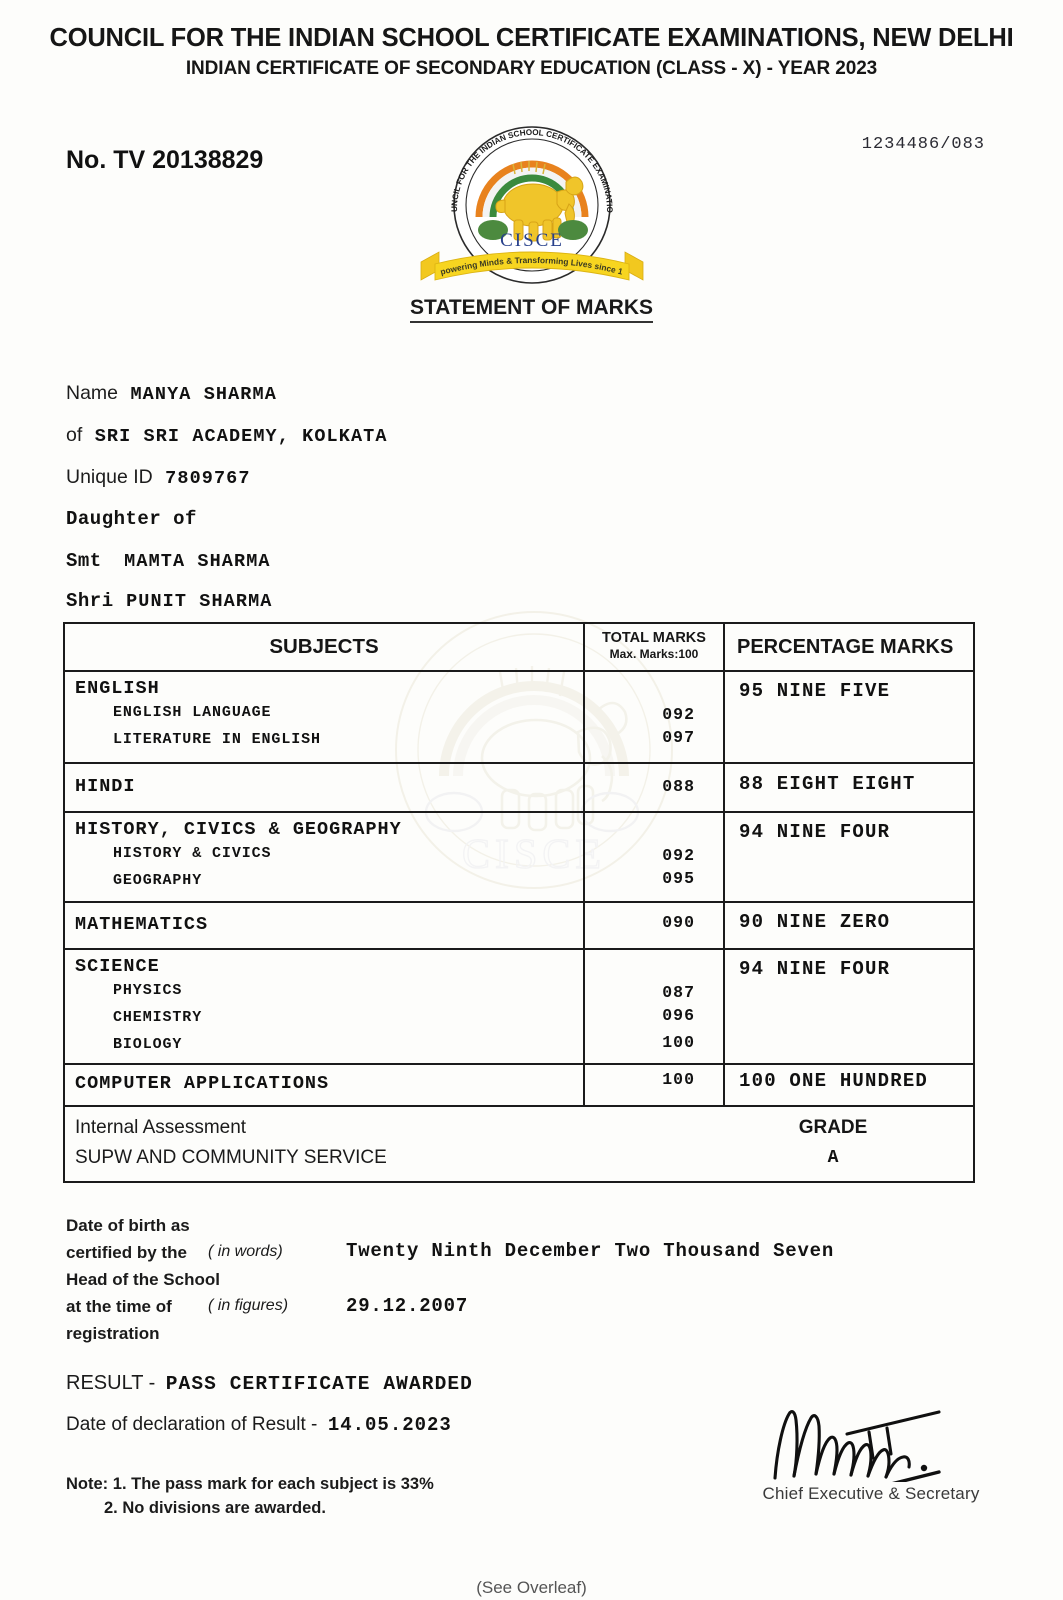 Image resolution: width=1063 pixels, height=1600 pixels. What do you see at coordinates (105, 786) in the screenshot?
I see `subject-name: HINDI` at bounding box center [105, 786].